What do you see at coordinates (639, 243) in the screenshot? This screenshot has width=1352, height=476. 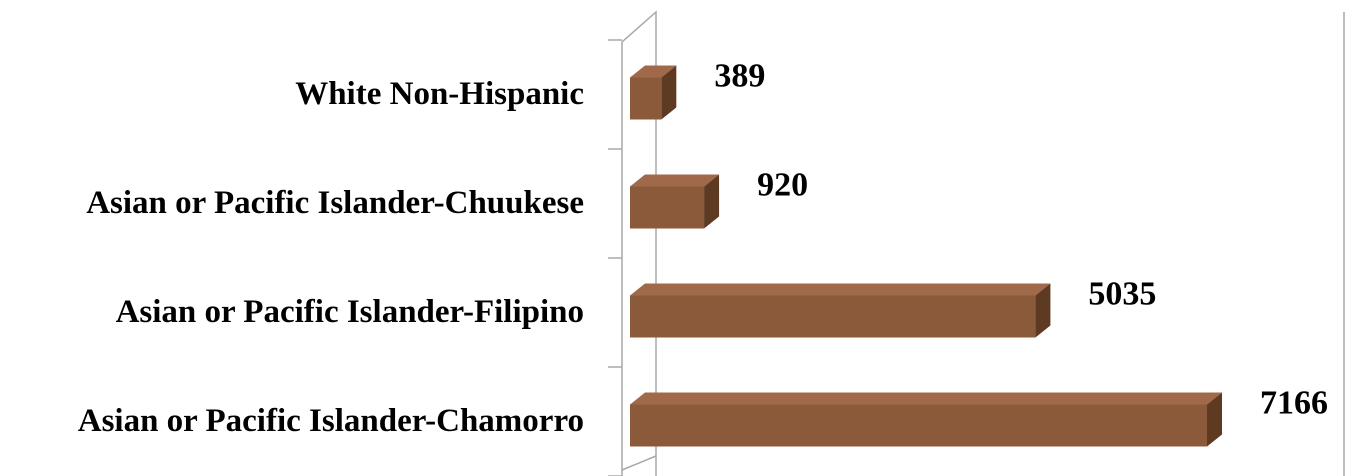 I see `axis-wall` at bounding box center [639, 243].